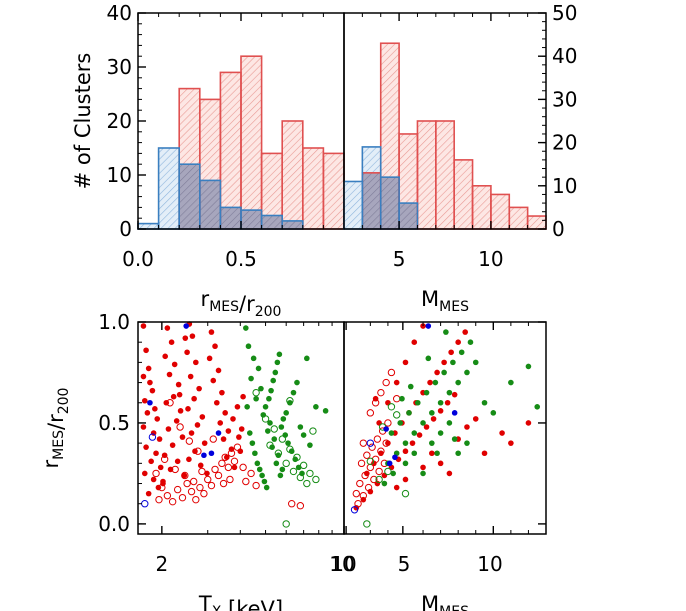 This screenshot has width=686, height=611. What do you see at coordinates (114, 322) in the screenshot?
I see `y-tick-label: 1.0` at bounding box center [114, 322].